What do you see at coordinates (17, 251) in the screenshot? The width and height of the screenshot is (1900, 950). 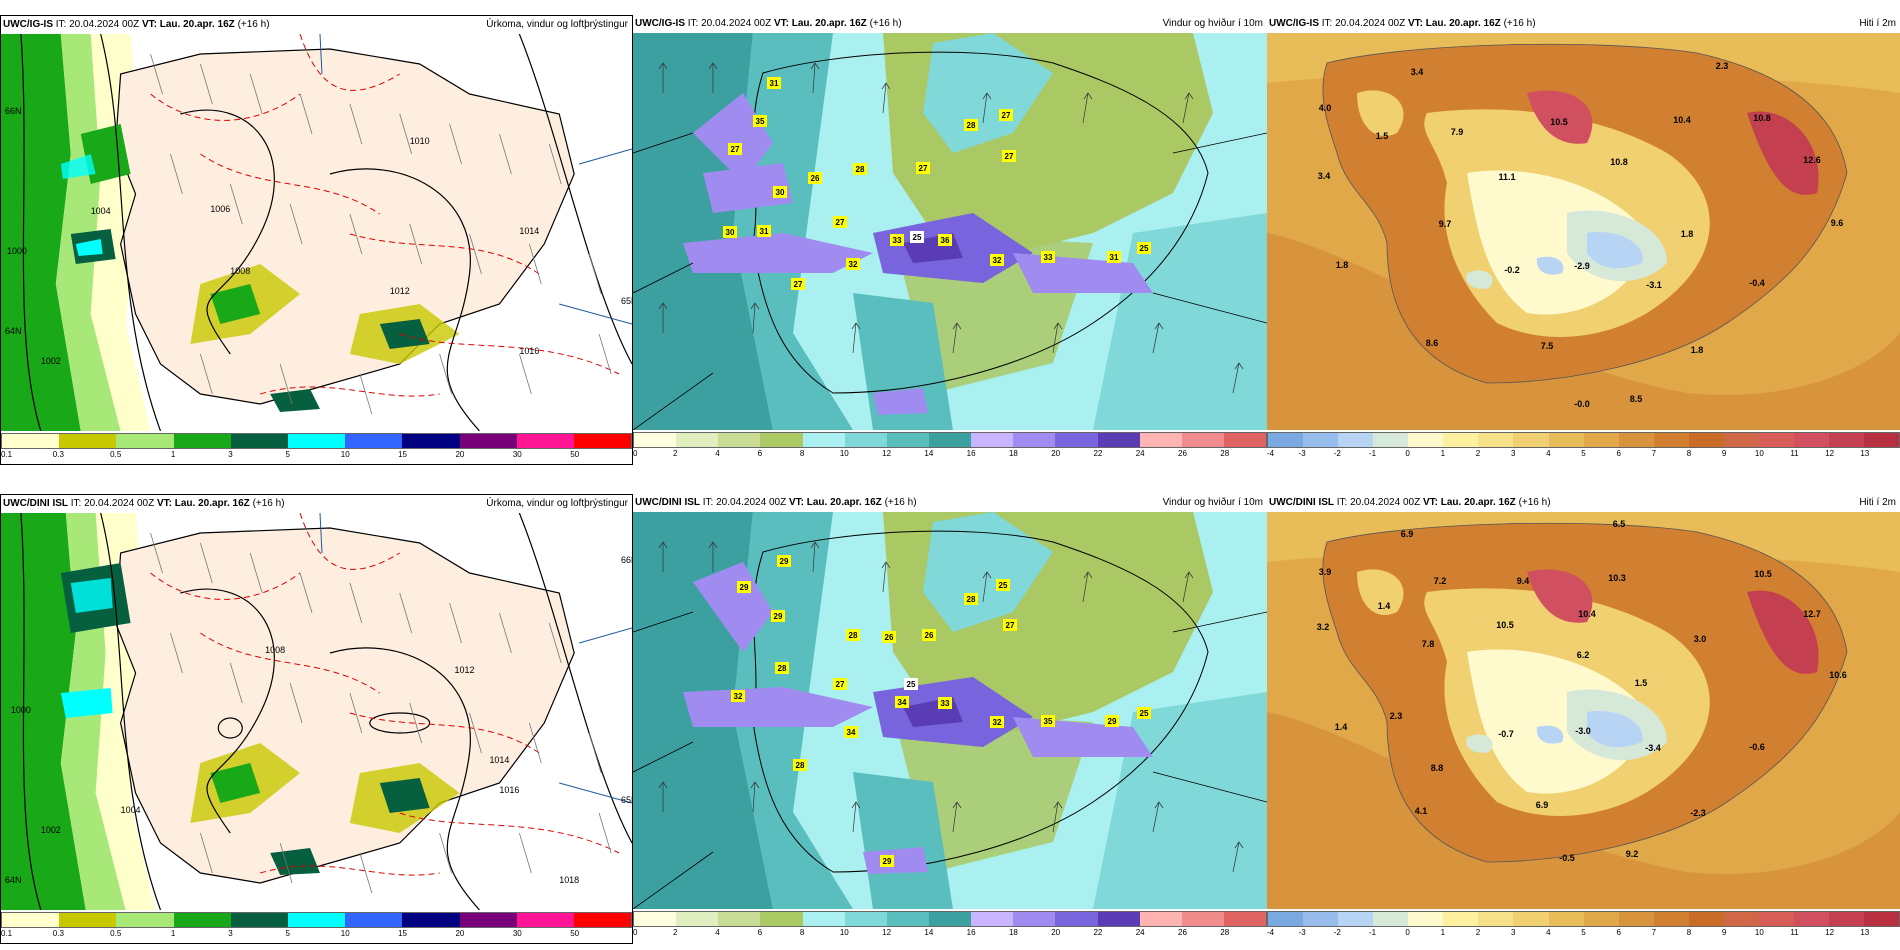 I see `isobar-label: 1000` at bounding box center [17, 251].